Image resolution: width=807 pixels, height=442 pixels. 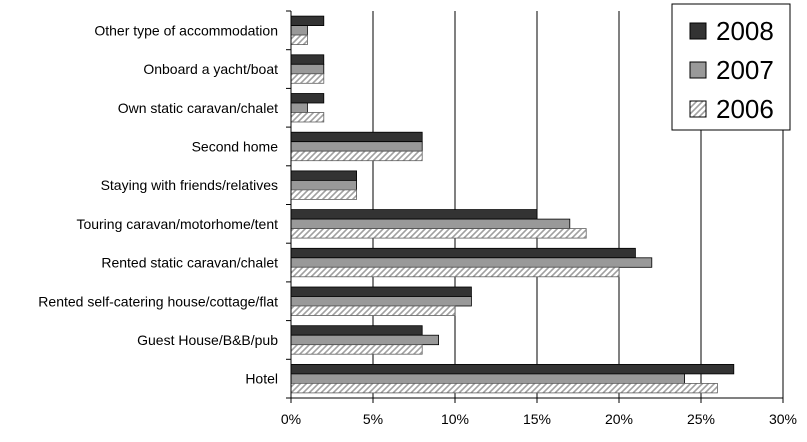 I want to click on tick-labels: 0% 5% 10% 15% 20% 25% 30%, so click(x=539, y=419).